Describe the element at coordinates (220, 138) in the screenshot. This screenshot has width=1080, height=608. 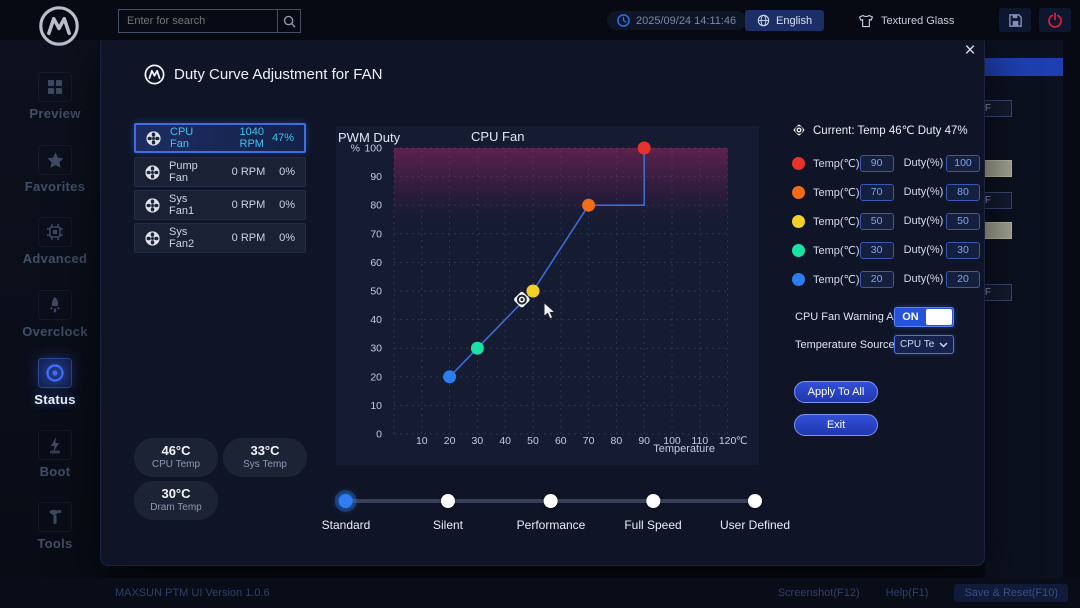
I see `fan-list-item-cpu-fan: CPU Fan 1040 RPM 47%` at that location.